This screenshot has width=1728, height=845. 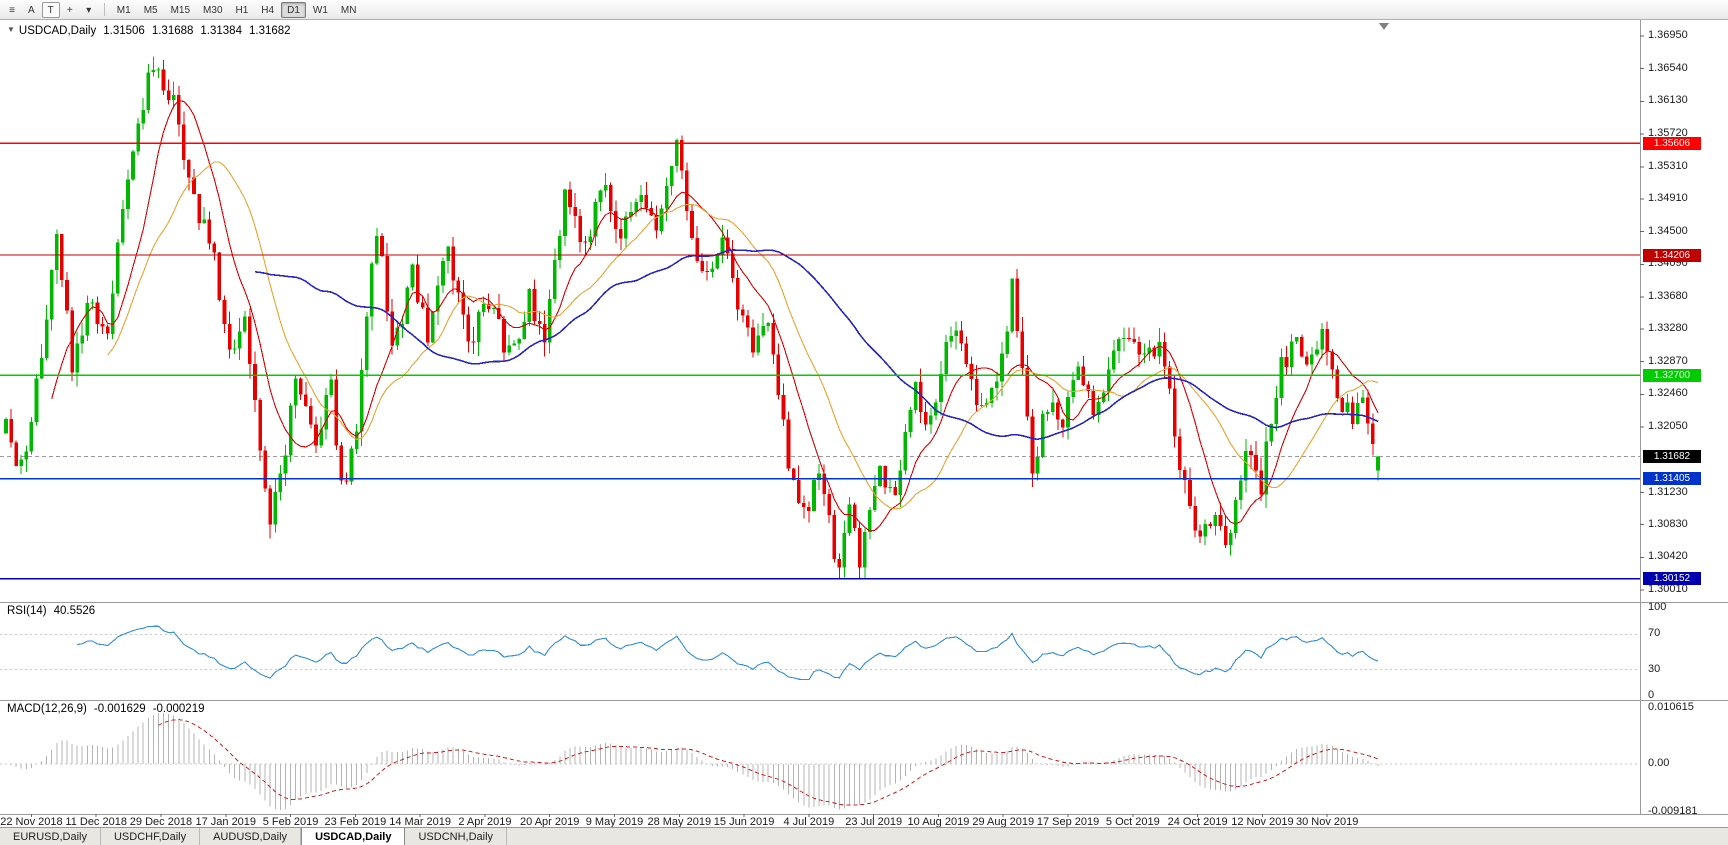 What do you see at coordinates (50, 836) in the screenshot?
I see `tab-eurusd: EURUSD,Daily` at bounding box center [50, 836].